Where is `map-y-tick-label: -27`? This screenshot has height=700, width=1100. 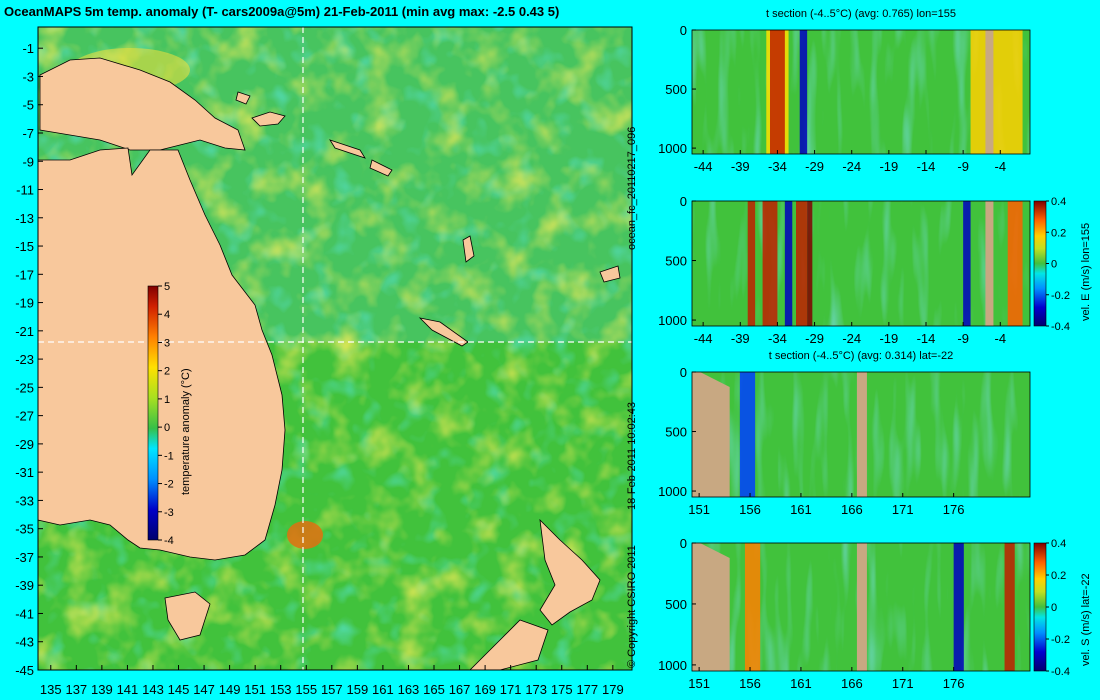 map-y-tick-label: -27 is located at coordinates (24, 416).